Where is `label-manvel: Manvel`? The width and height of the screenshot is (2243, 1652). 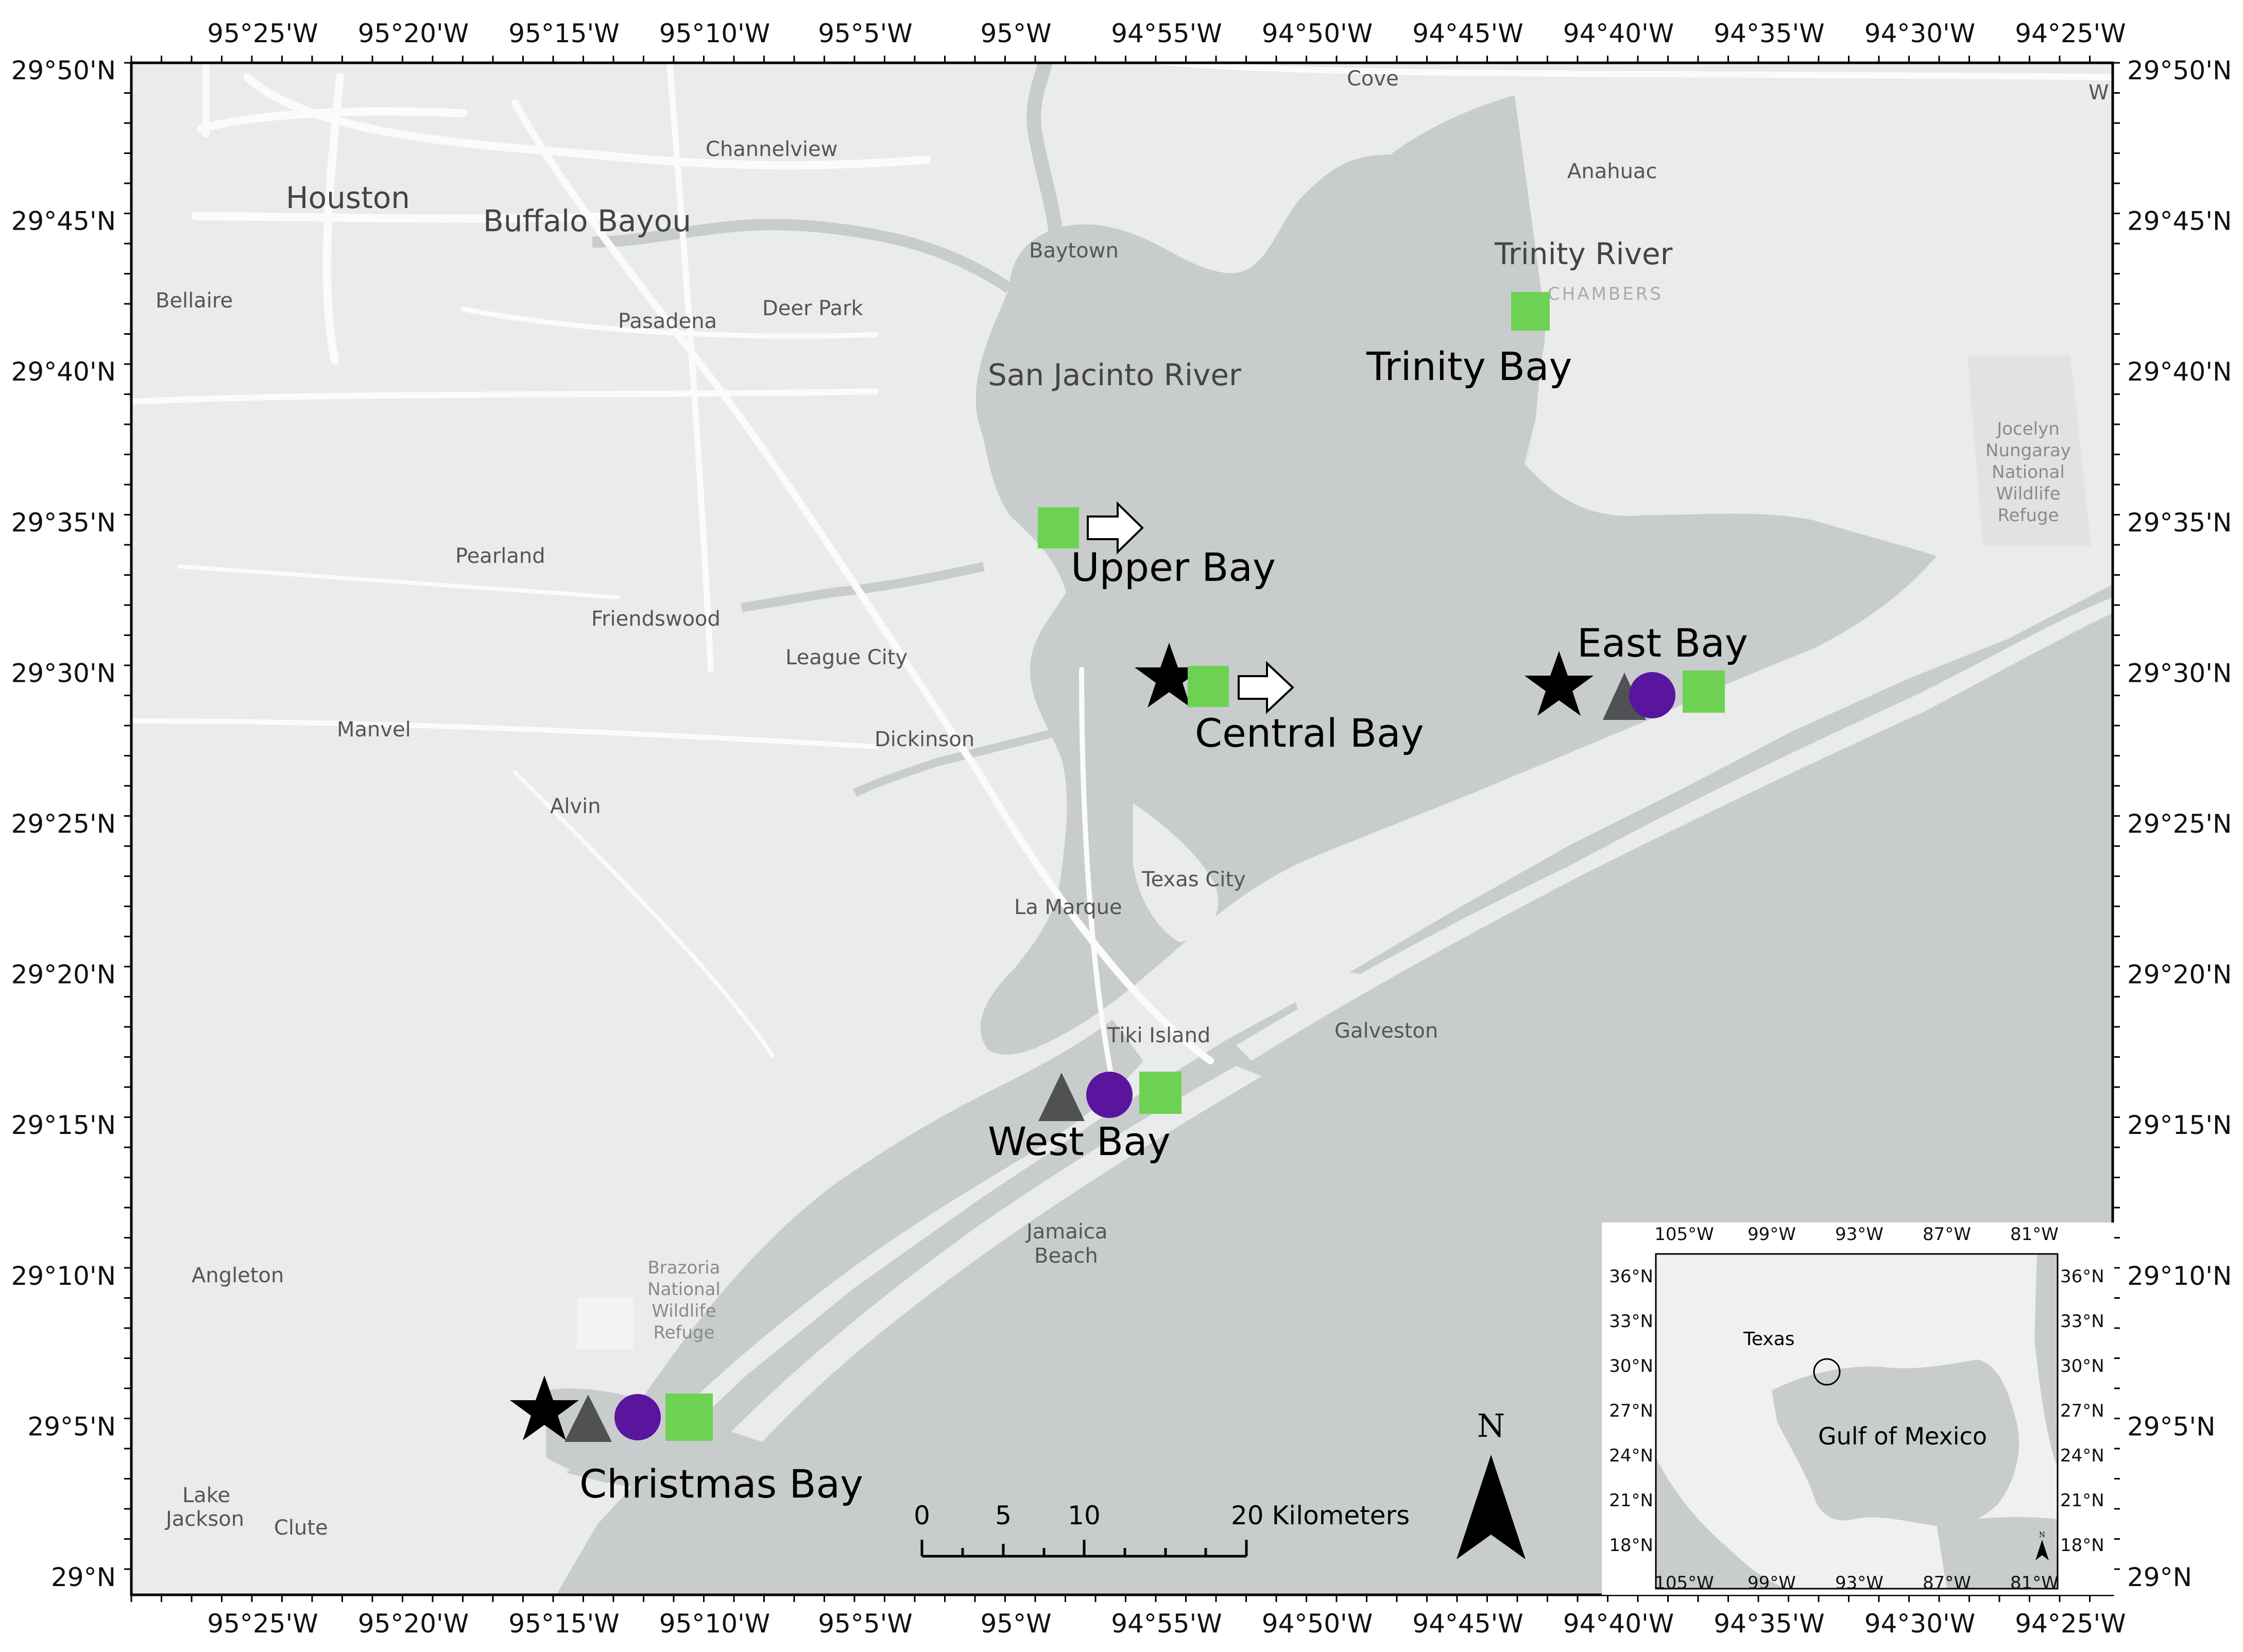 label-manvel: Manvel is located at coordinates (374, 730).